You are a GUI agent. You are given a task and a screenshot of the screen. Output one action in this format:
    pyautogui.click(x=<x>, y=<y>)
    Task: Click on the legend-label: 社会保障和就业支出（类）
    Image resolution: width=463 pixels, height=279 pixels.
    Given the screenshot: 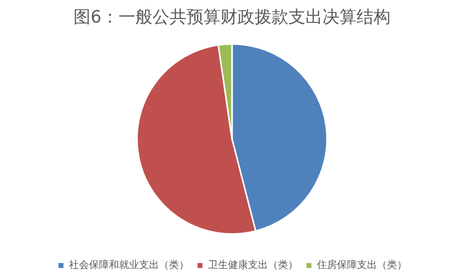 What is the action you would take?
    pyautogui.click(x=129, y=265)
    